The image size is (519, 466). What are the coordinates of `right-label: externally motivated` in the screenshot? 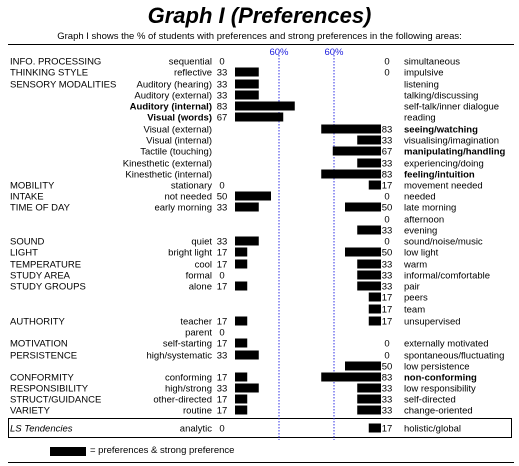 It's located at (446, 344).